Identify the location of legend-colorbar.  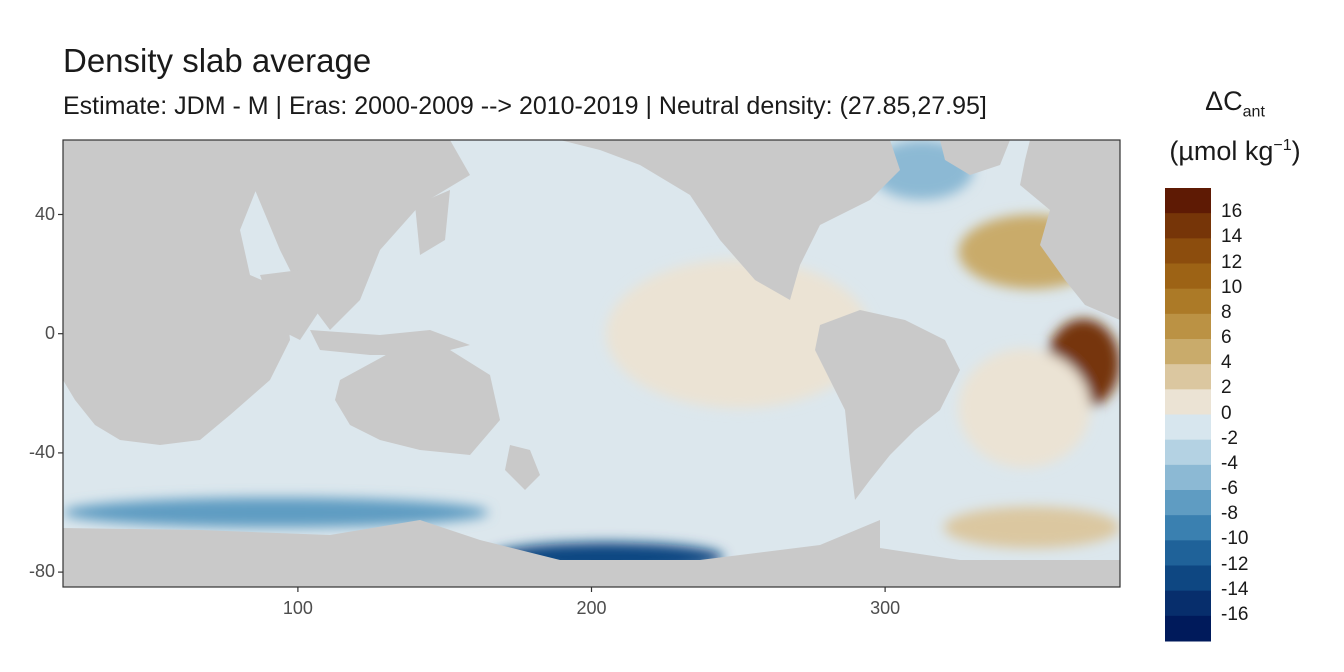
(1188, 415).